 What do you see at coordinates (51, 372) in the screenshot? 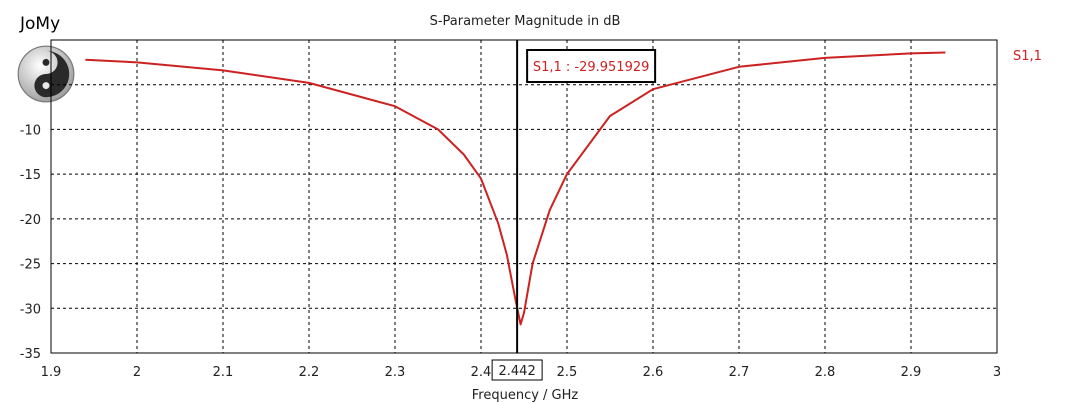
I see `x-tick-label: 1.9` at bounding box center [51, 372].